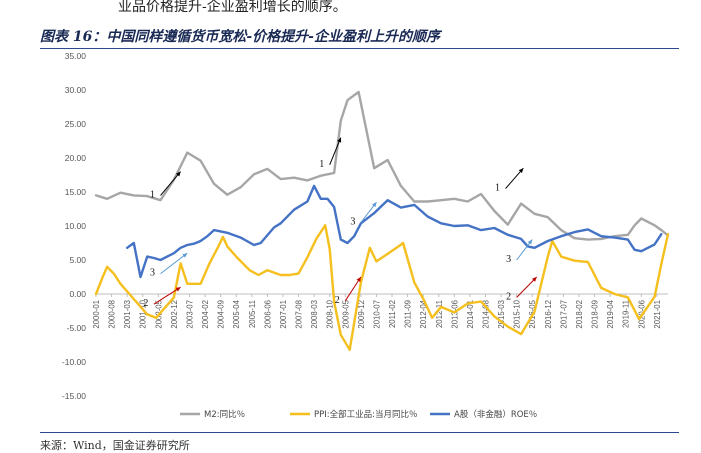 This screenshot has width=701, height=453. I want to click on y-tick-label: 35.00, so click(76, 56).